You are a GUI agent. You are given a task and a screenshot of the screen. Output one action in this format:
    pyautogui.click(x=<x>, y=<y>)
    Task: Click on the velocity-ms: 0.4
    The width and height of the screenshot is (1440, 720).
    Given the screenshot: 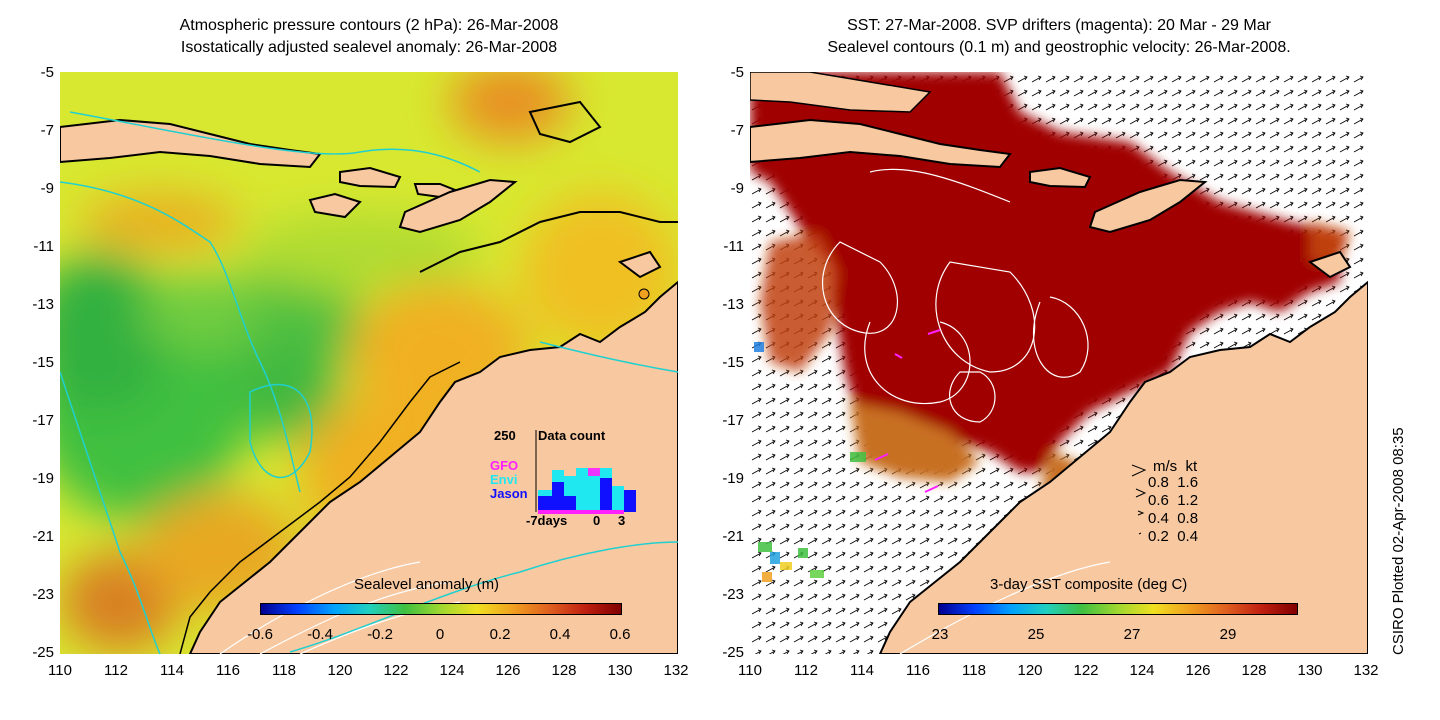 What is the action you would take?
    pyautogui.click(x=1158, y=518)
    